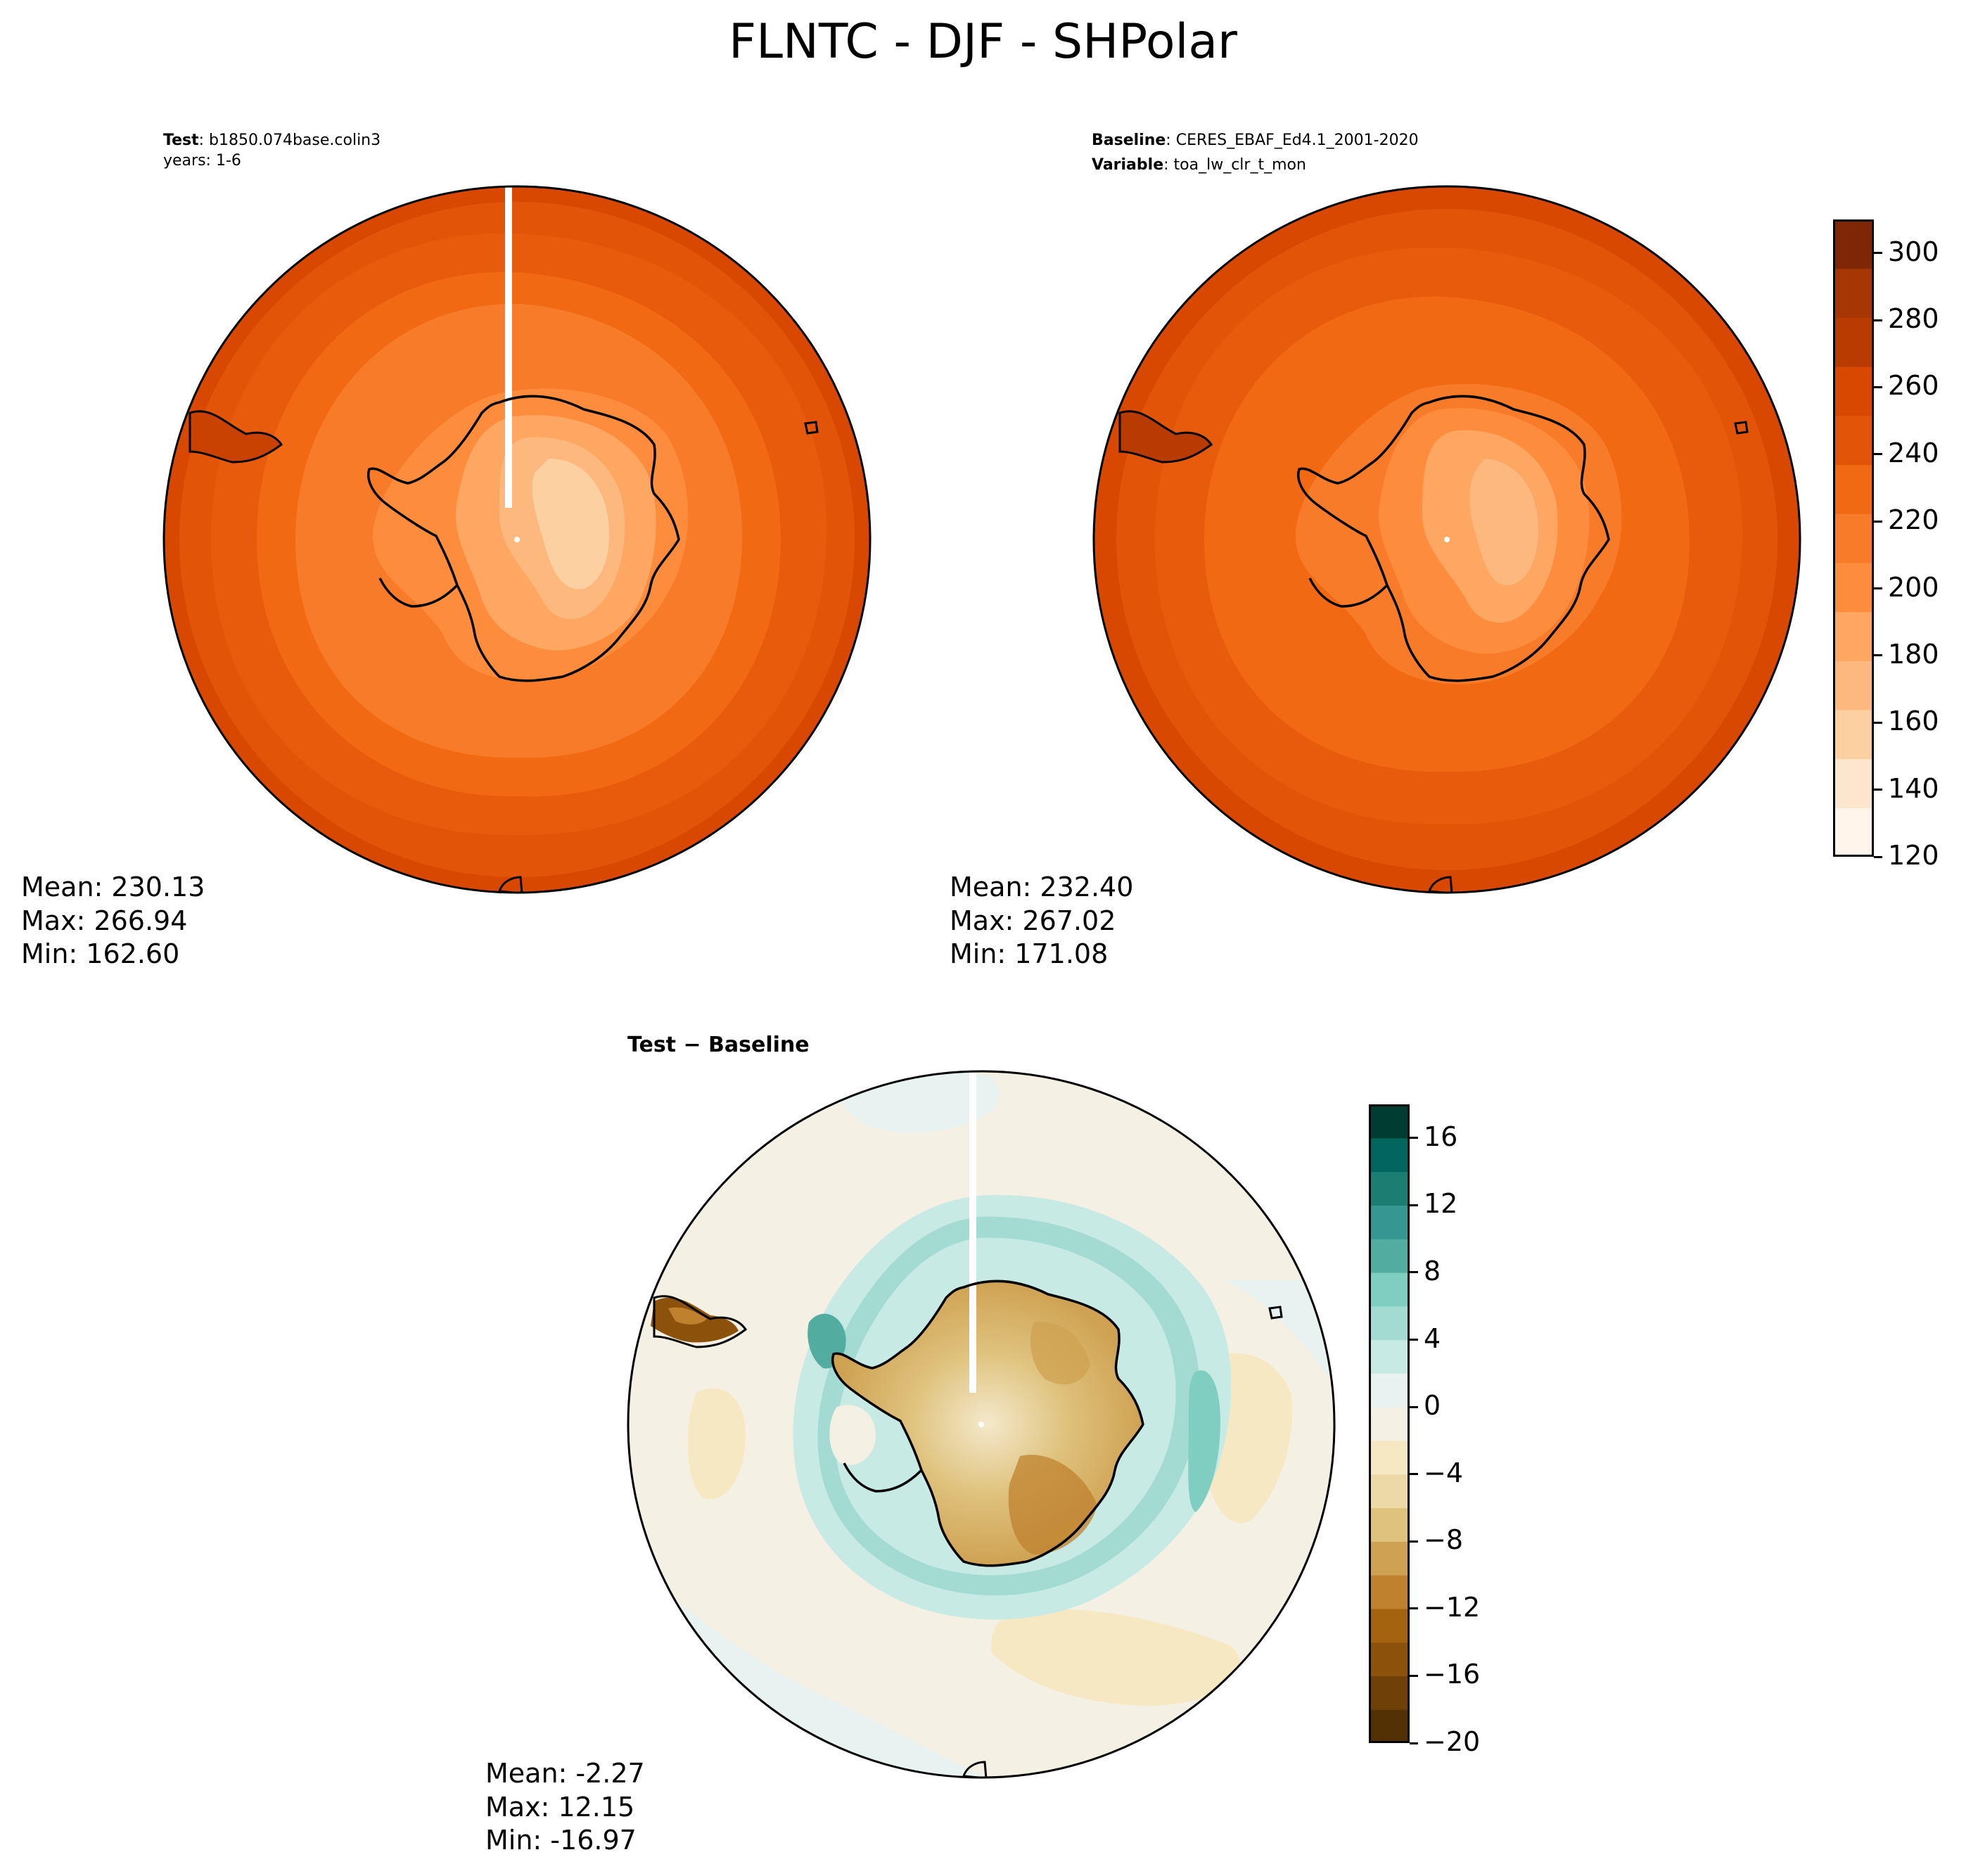  I want to click on test-label: Test, so click(181, 140).